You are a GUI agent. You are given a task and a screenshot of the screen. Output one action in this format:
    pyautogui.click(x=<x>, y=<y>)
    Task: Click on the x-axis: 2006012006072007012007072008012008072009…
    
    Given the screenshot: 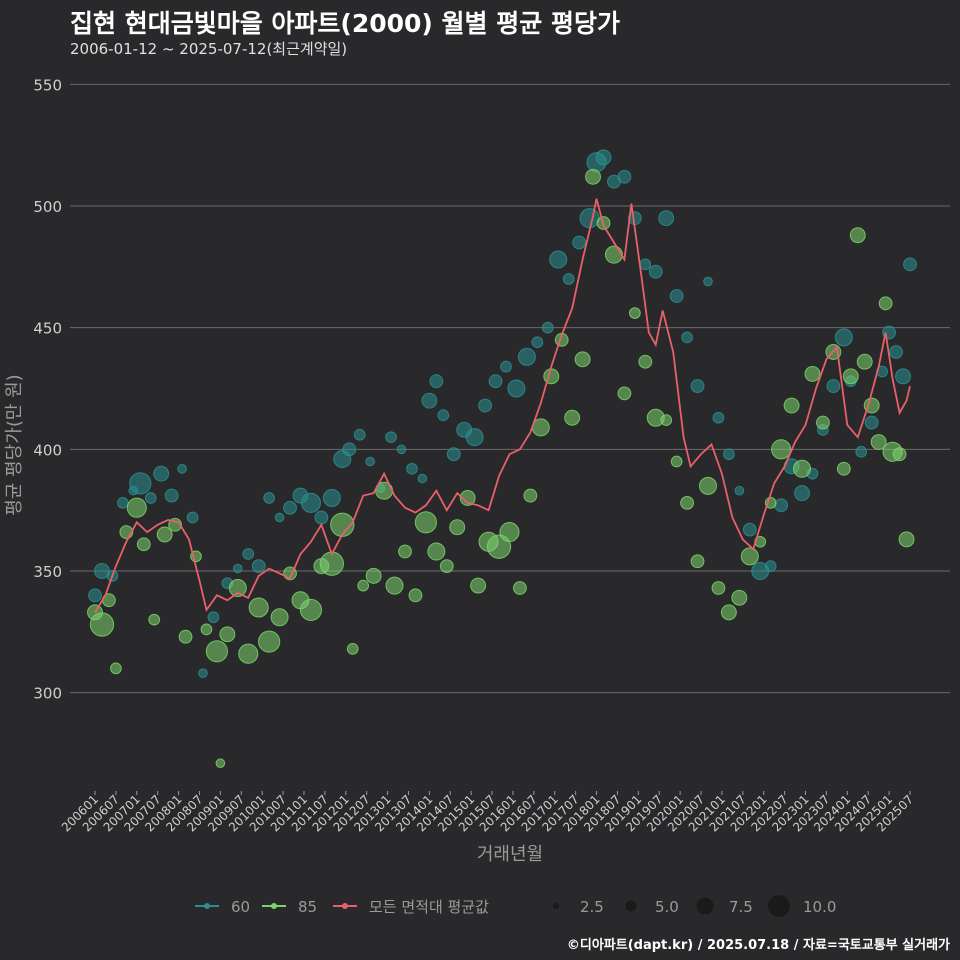 What is the action you would take?
    pyautogui.click(x=487, y=813)
    